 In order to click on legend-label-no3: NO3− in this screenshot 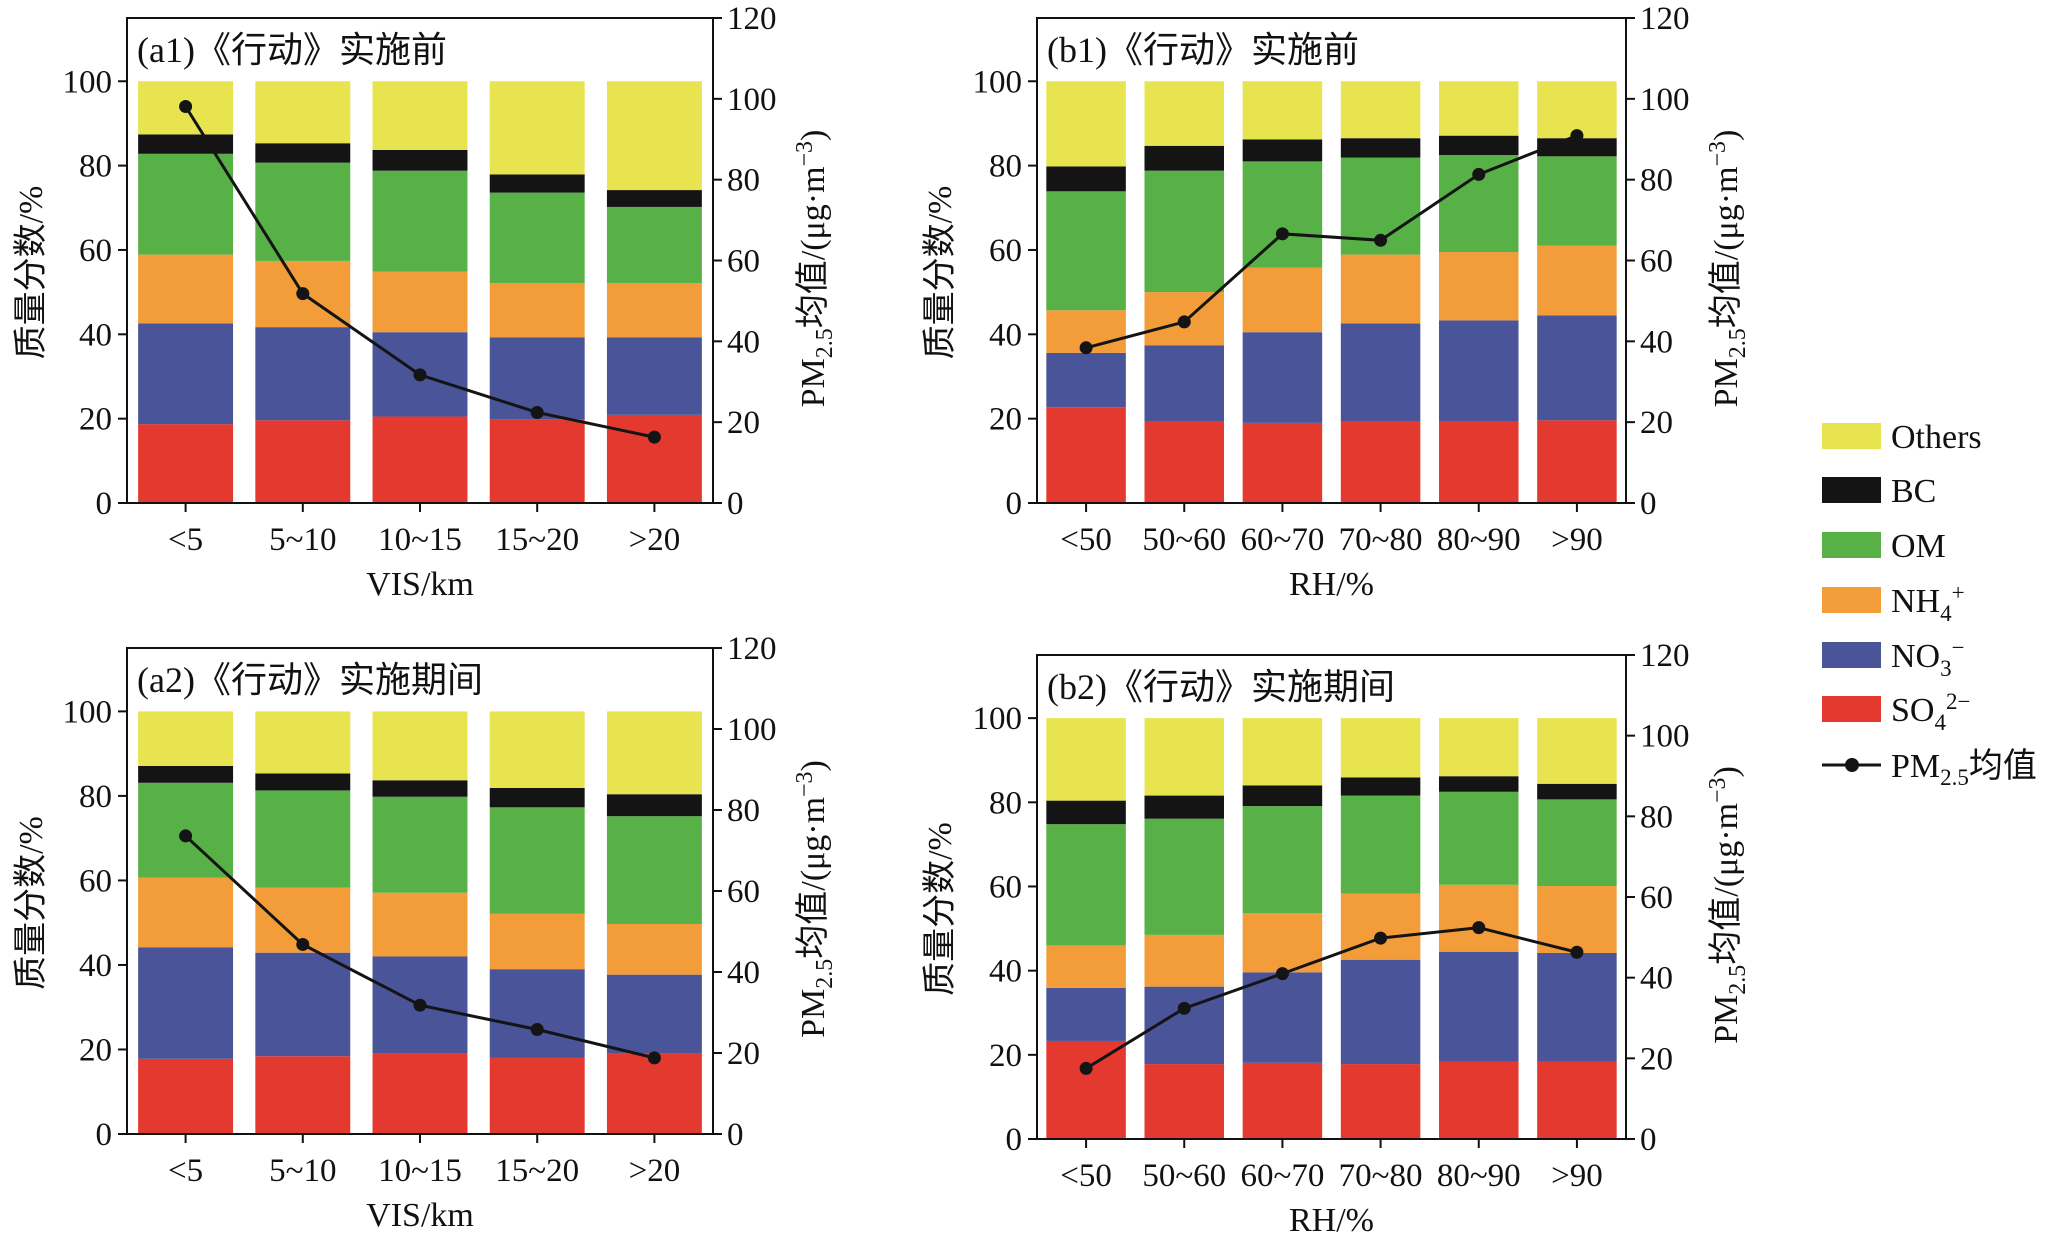, I will do `click(1928, 658)`.